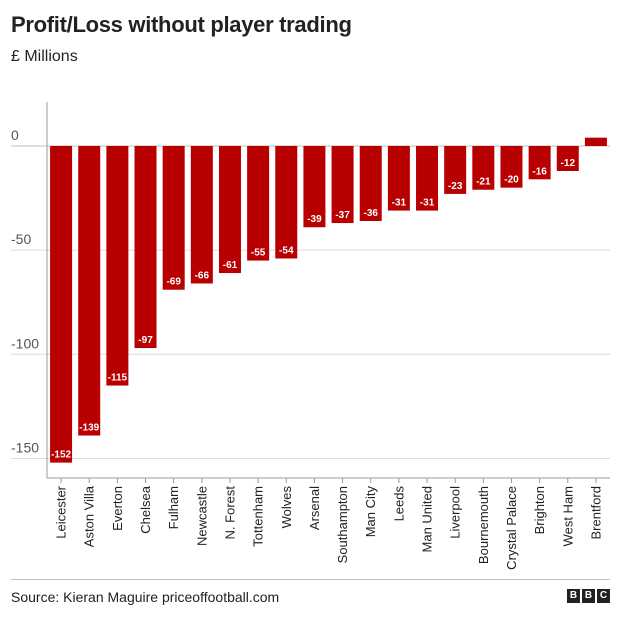  Describe the element at coordinates (25, 447) in the screenshot. I see `y-tick-label: -150` at that location.